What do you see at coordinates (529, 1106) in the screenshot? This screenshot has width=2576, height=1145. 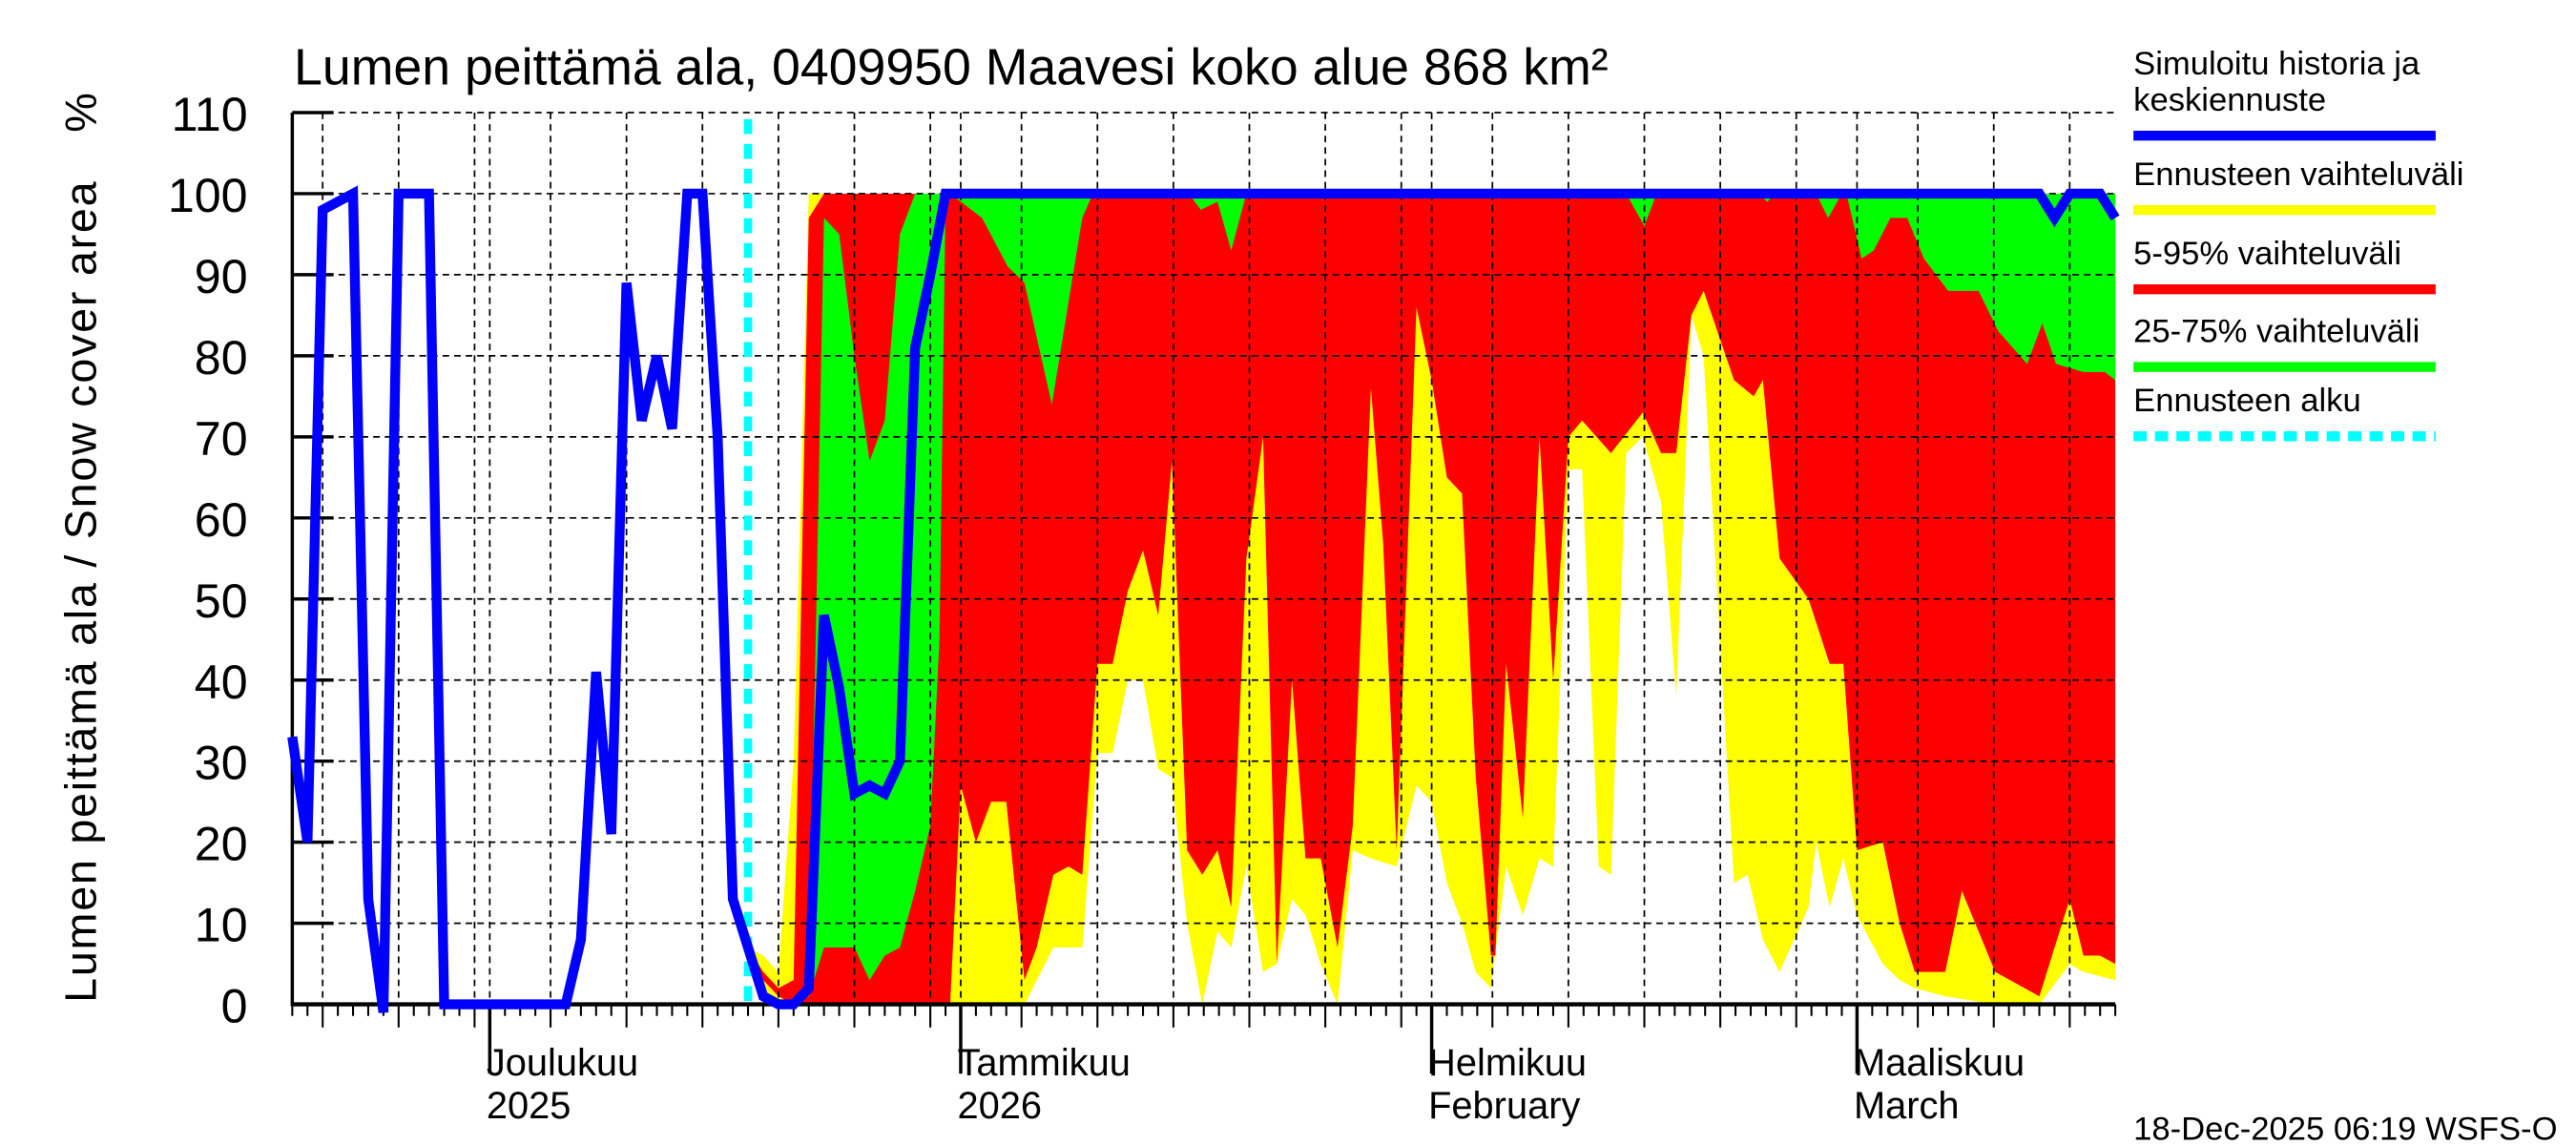 I see `x-month-sublabel: 2025` at bounding box center [529, 1106].